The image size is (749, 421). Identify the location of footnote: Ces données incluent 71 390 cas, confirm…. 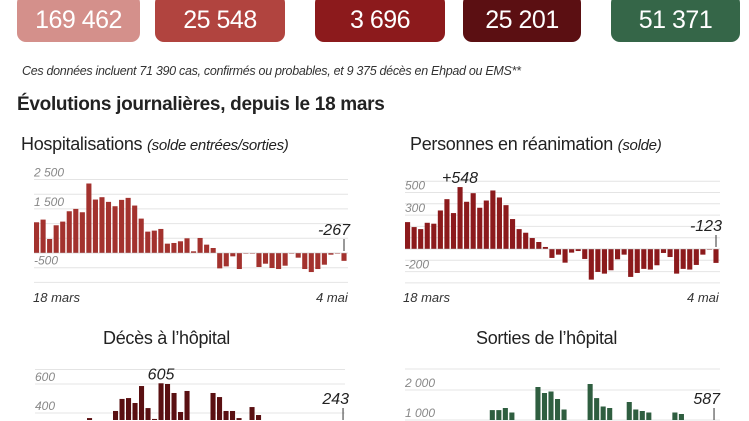
(271, 71).